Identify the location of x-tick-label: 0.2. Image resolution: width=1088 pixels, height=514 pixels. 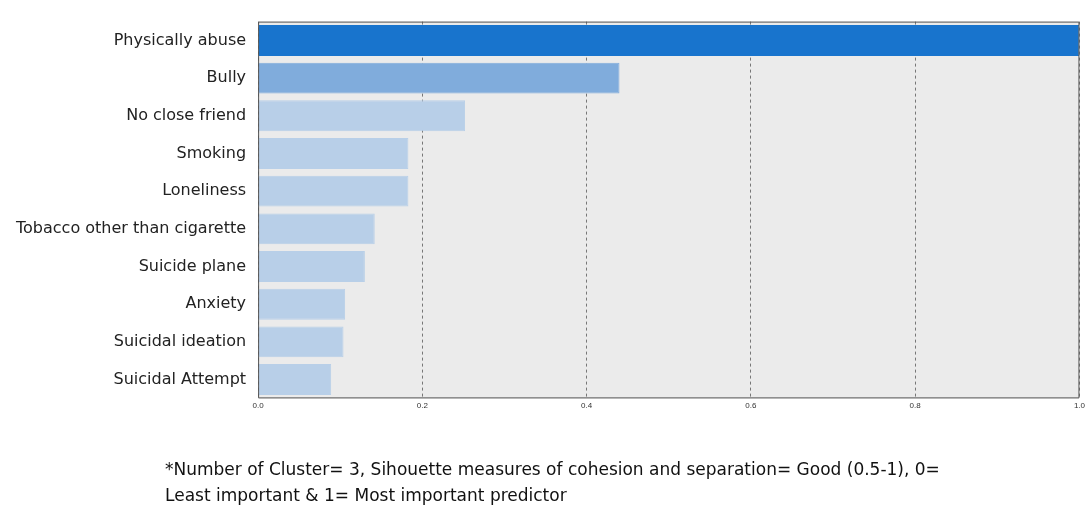
(422, 406).